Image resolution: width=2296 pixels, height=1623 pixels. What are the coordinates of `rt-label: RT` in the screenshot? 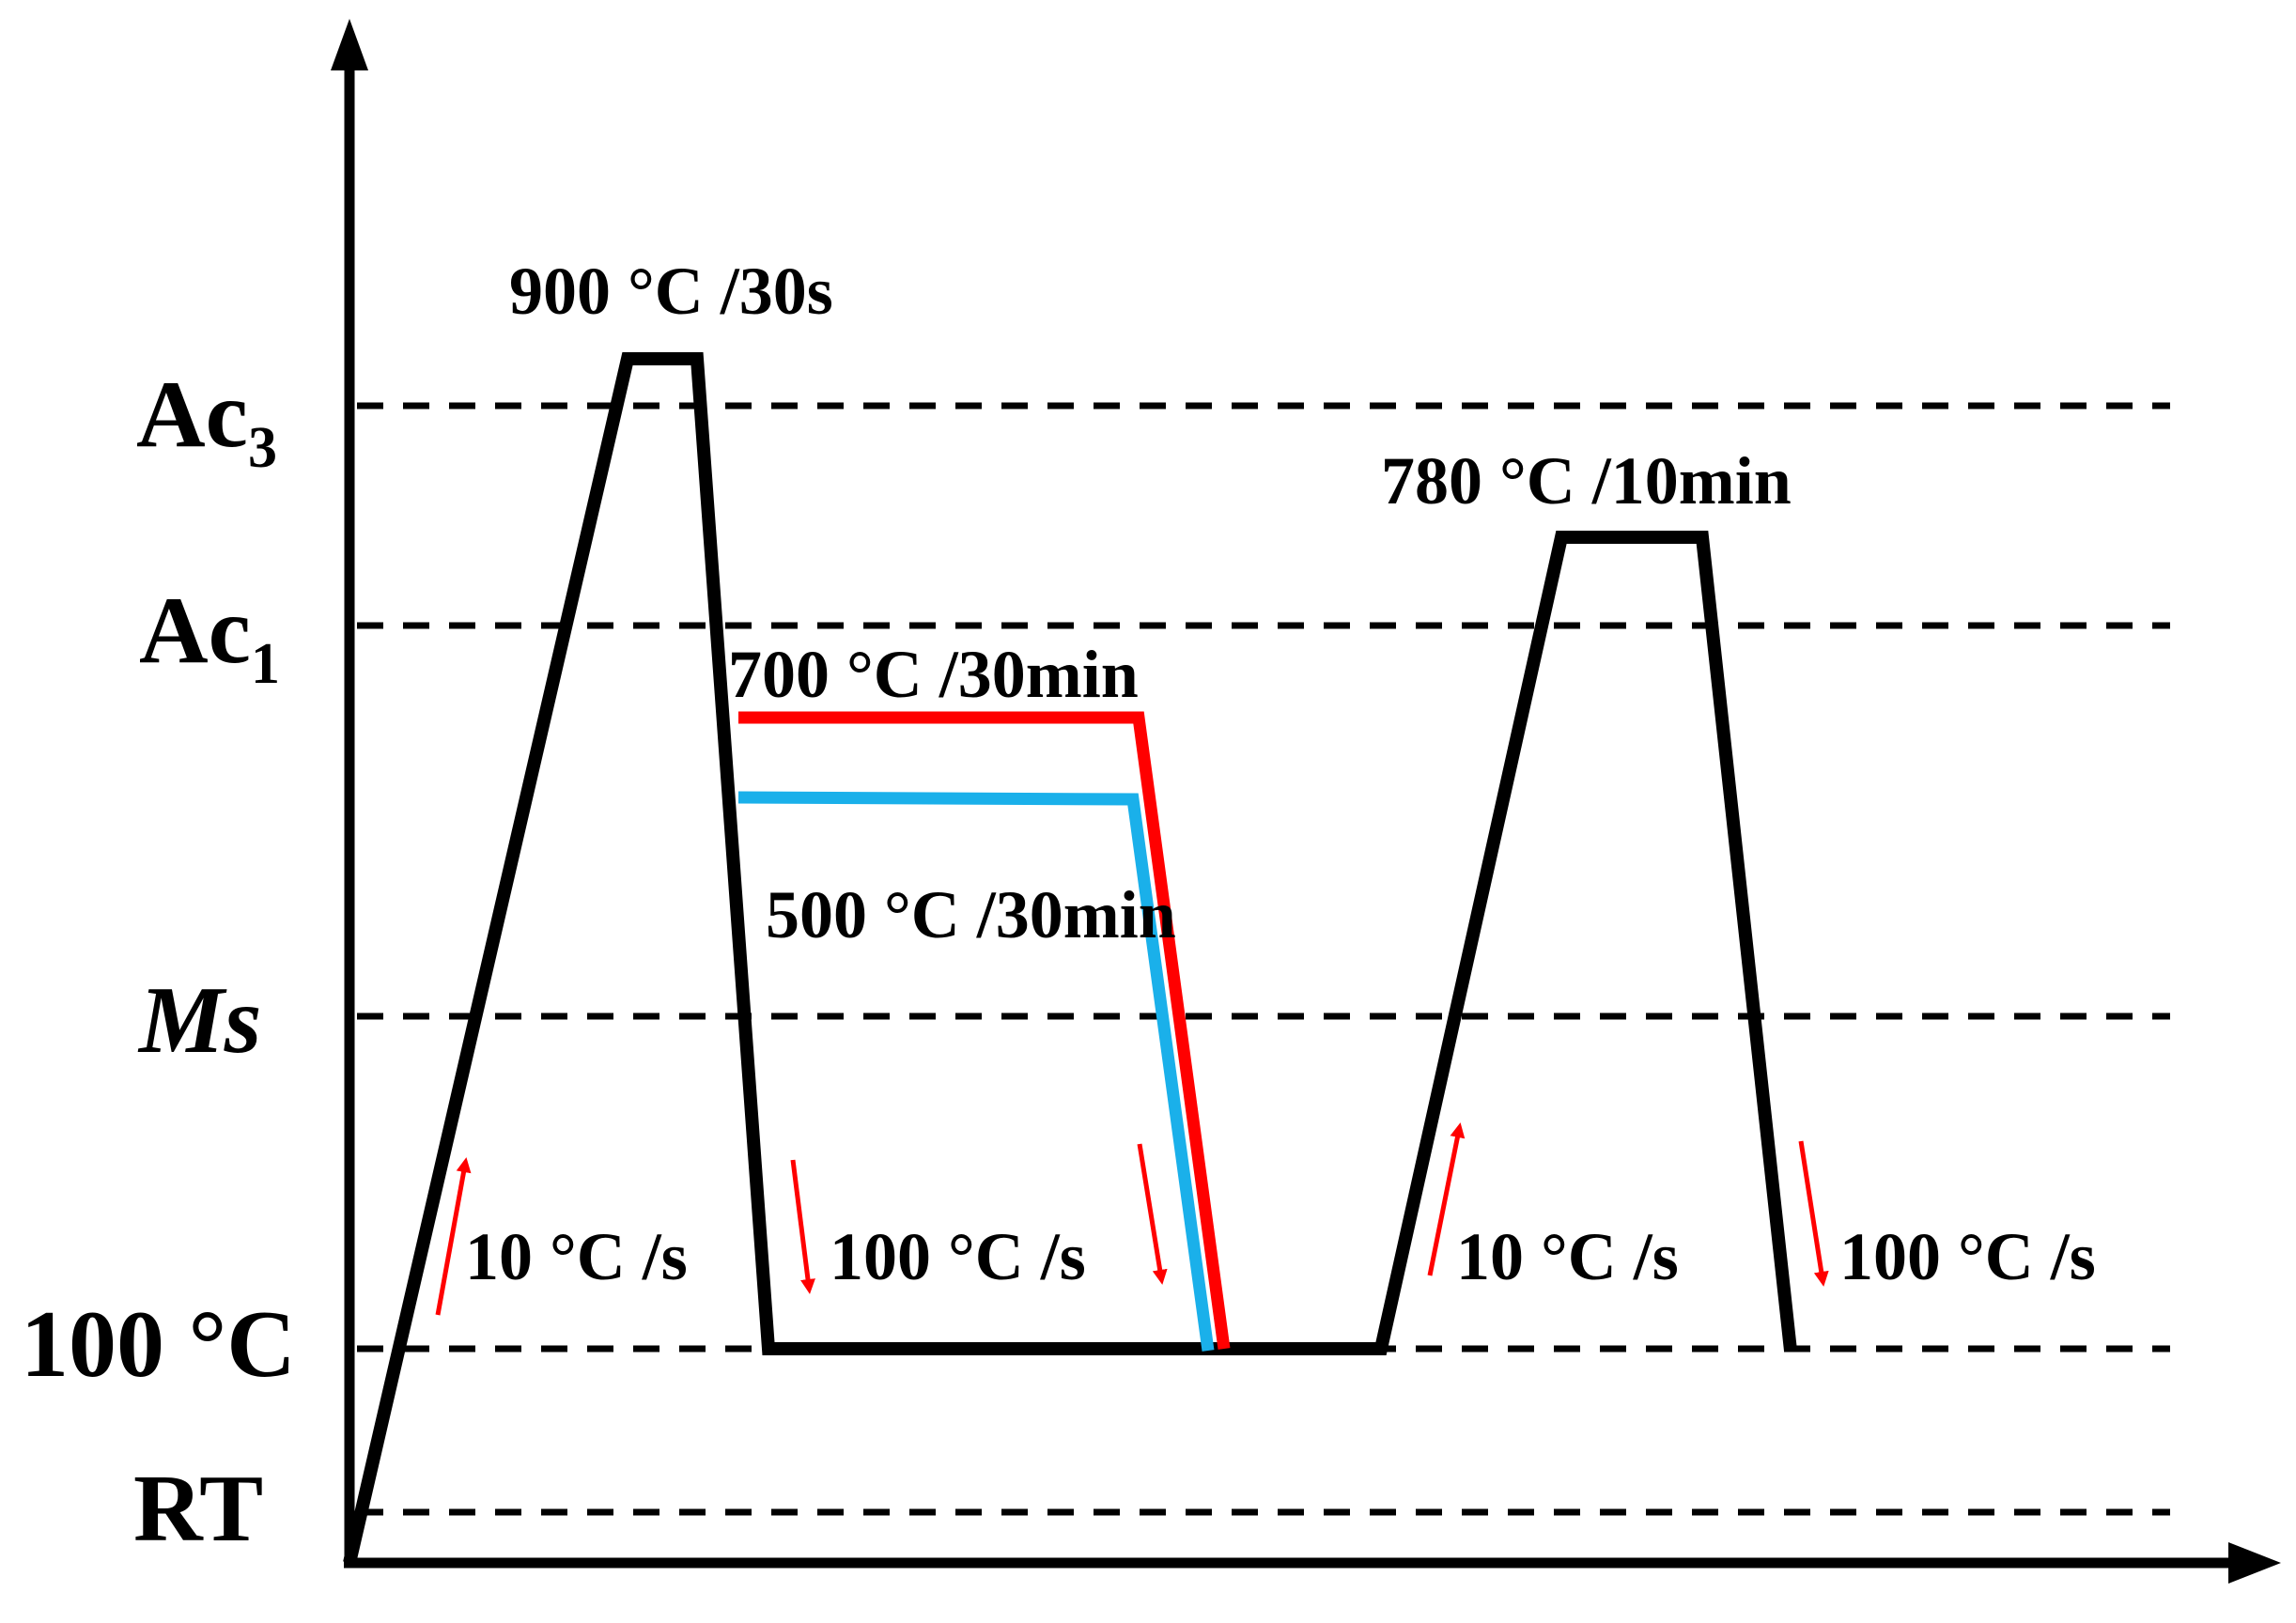 It's located at (198, 1509).